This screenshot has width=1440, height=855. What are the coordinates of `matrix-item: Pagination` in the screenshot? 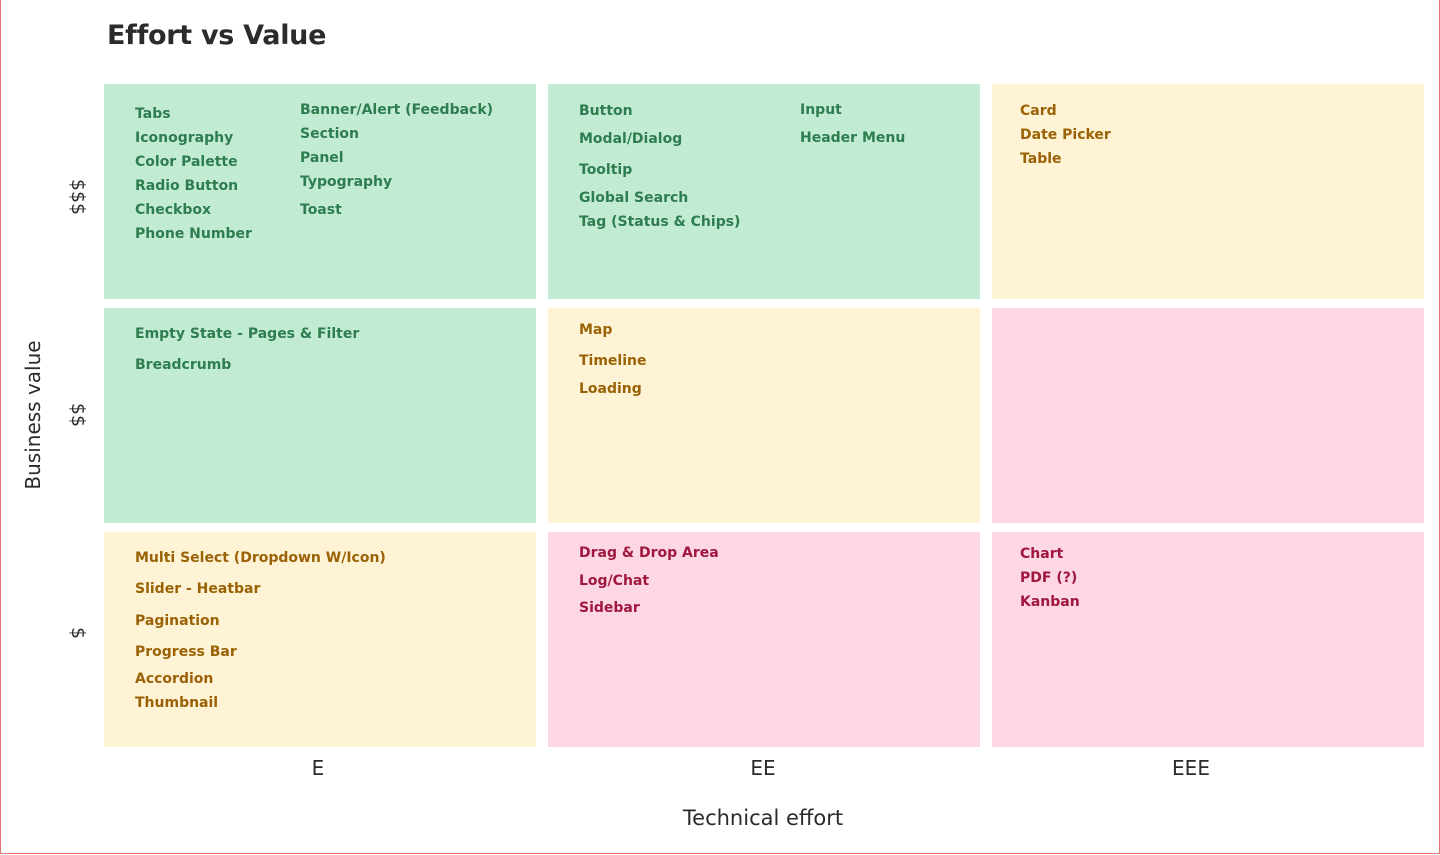 It's located at (177, 621).